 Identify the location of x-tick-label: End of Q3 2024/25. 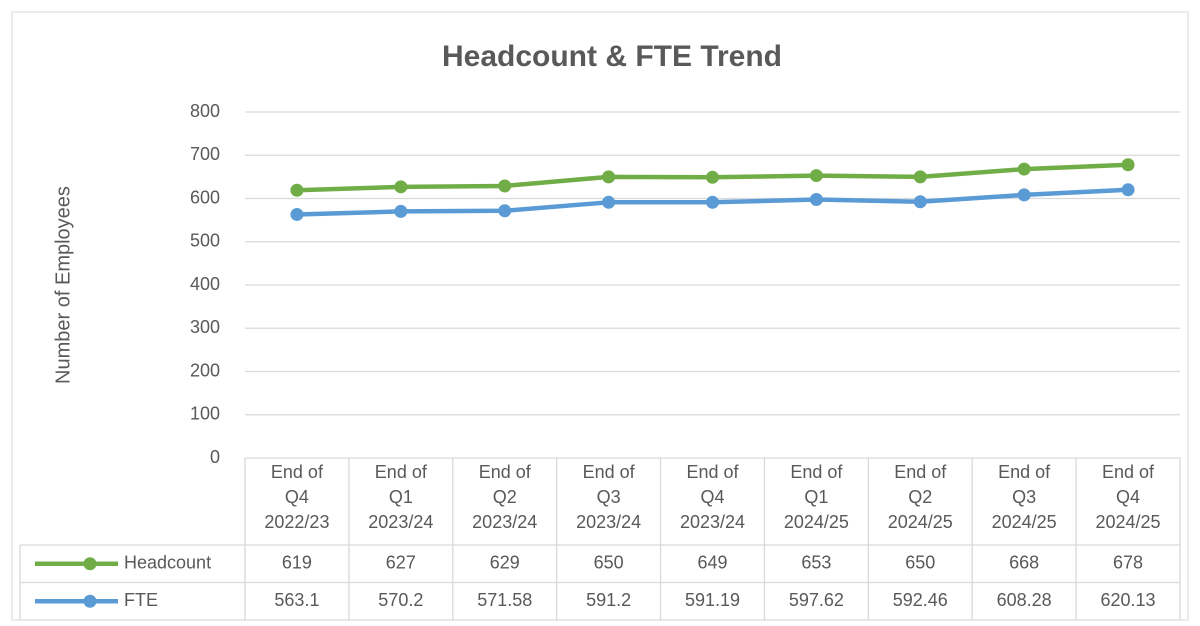
(1024, 497).